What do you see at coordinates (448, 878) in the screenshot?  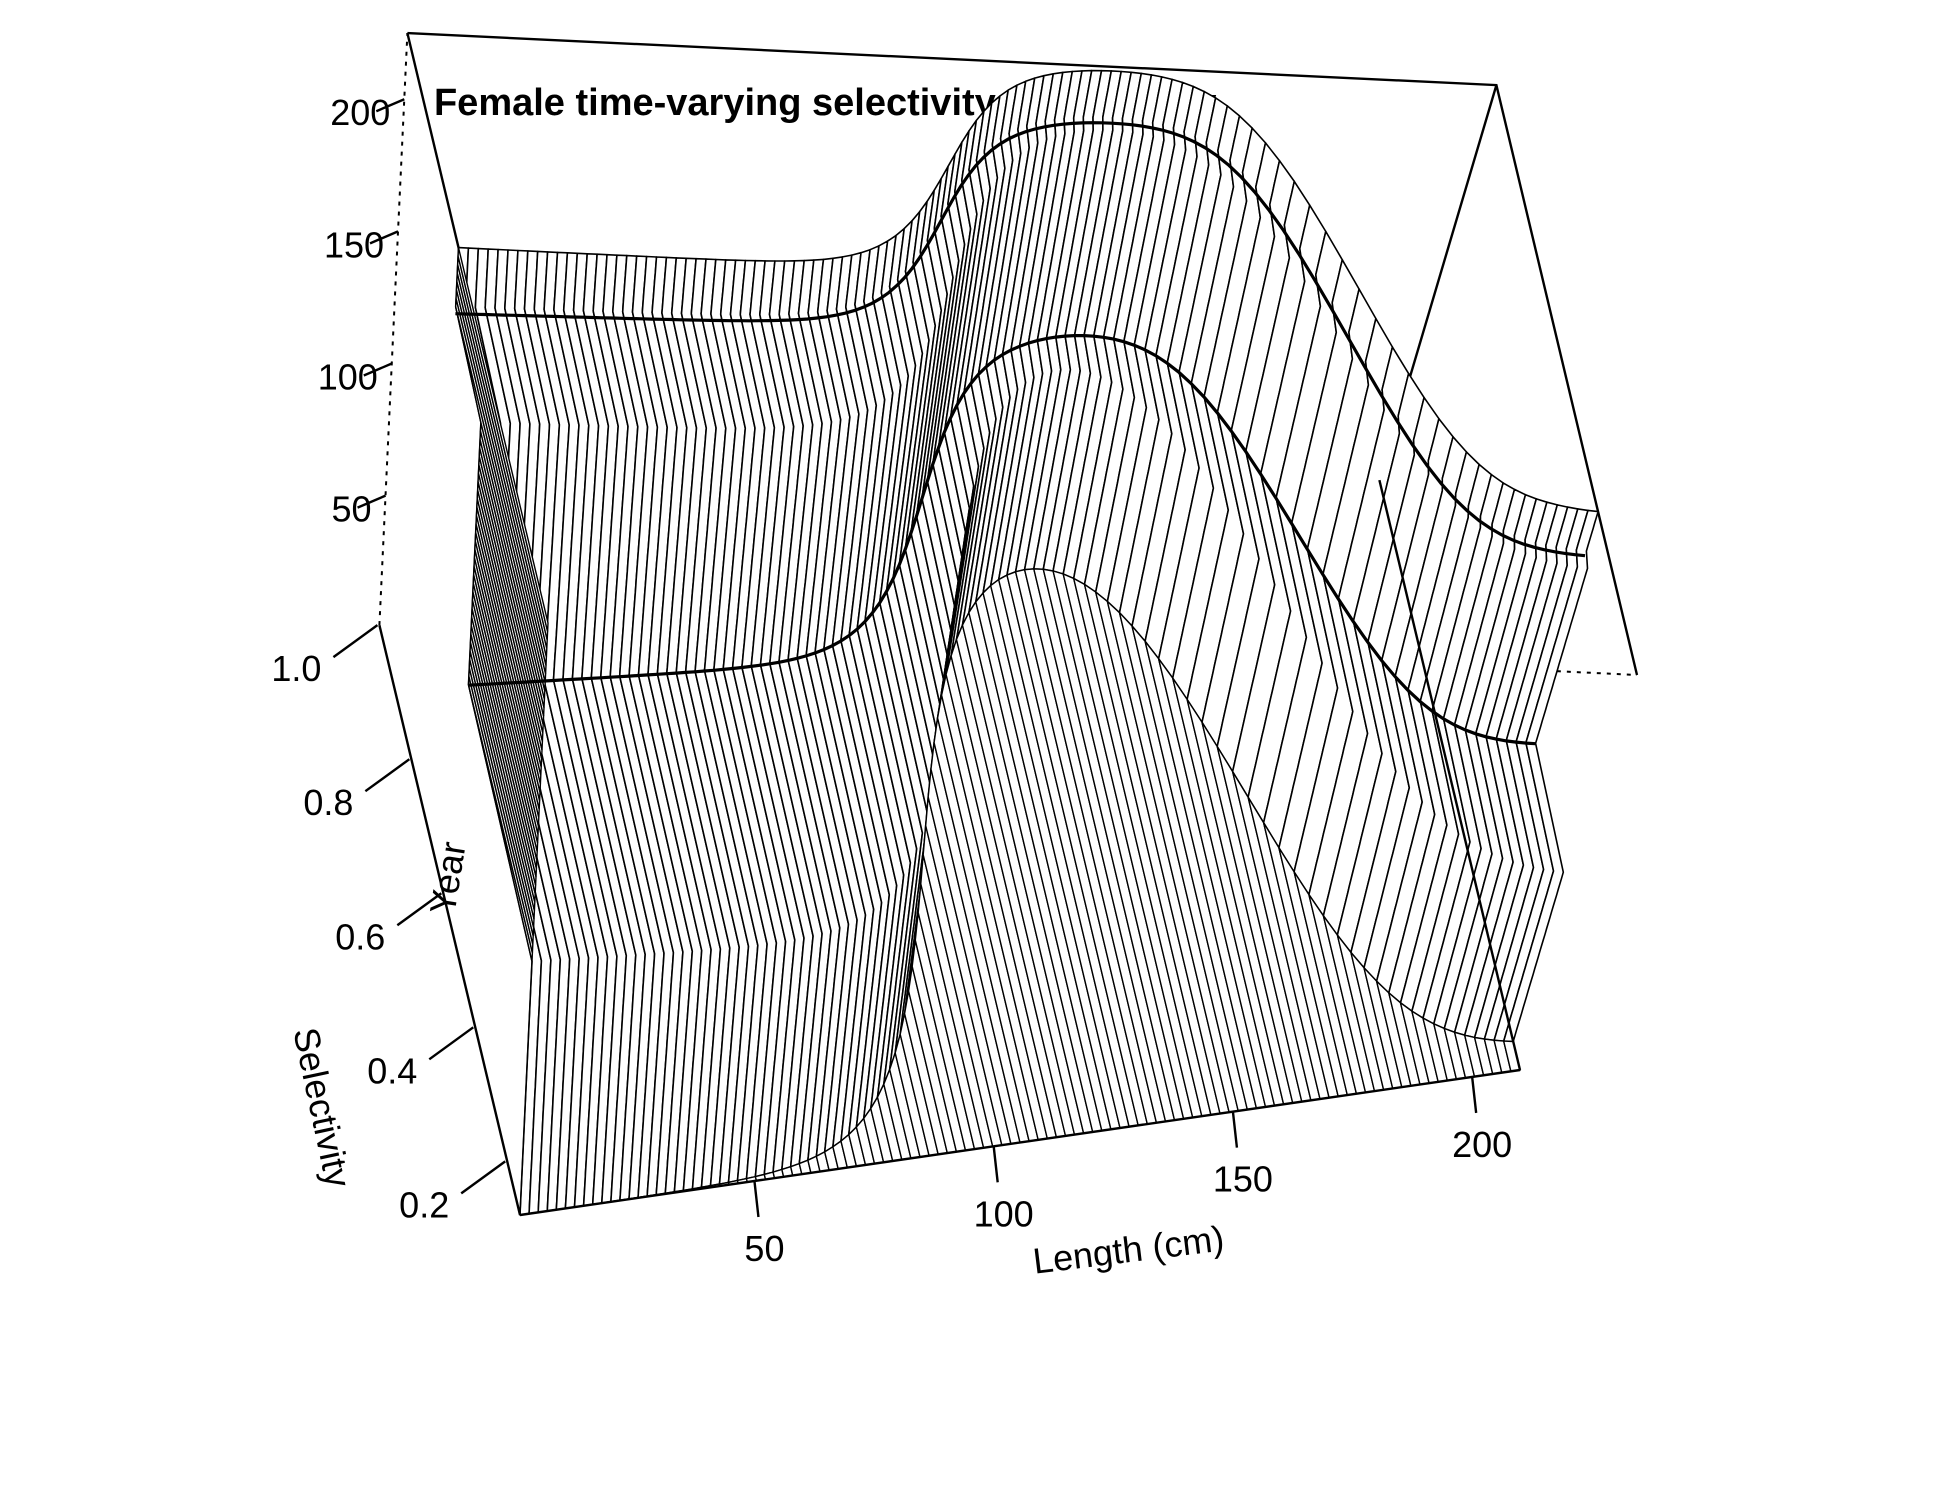 I see `y-axis-label: Year` at bounding box center [448, 878].